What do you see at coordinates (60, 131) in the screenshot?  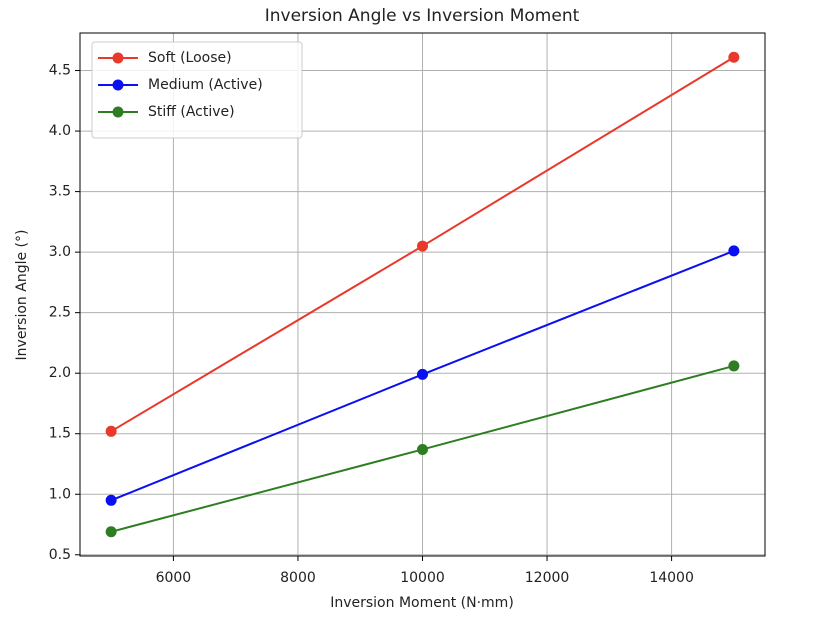 I see `y-tick-label: 4.0` at bounding box center [60, 131].